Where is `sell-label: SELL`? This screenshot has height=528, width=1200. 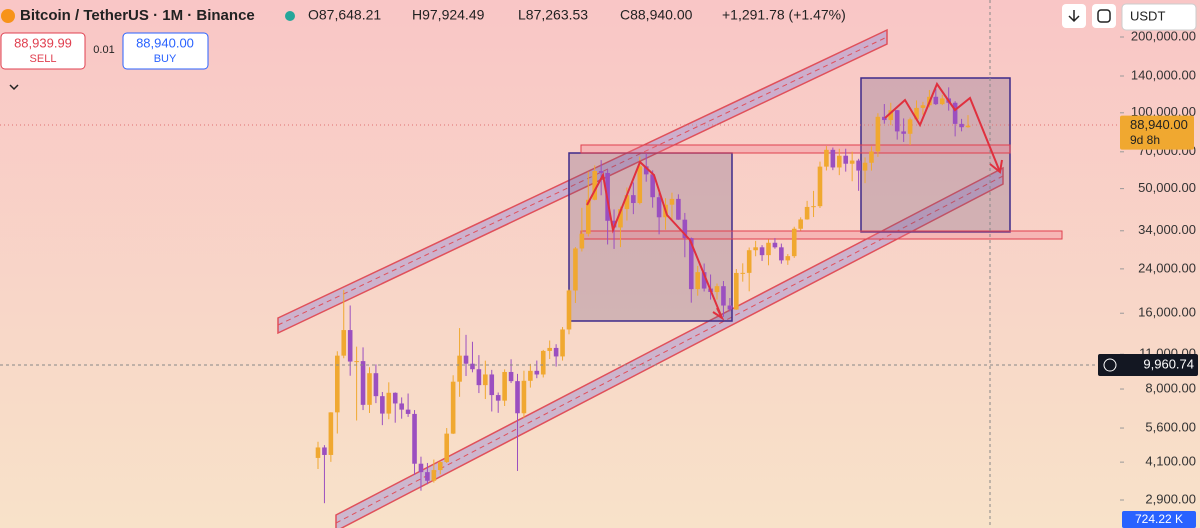
sell-label: SELL is located at coordinates (43, 59).